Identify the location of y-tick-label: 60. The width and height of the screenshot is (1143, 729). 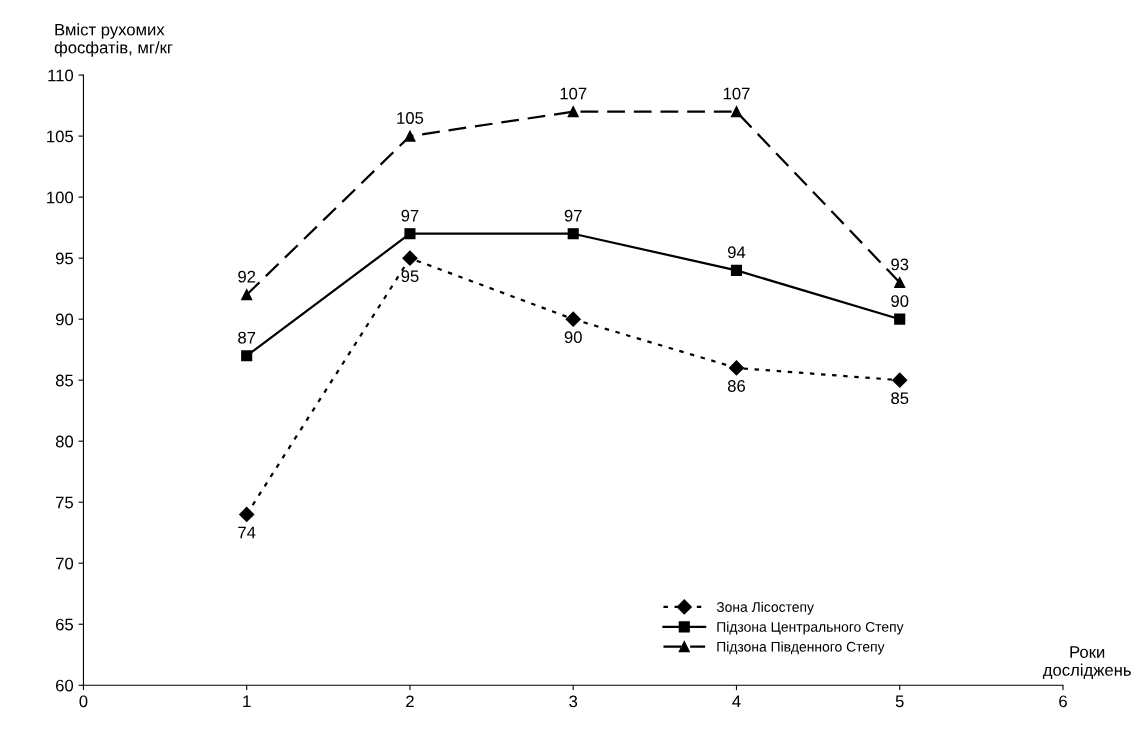
(65, 685).